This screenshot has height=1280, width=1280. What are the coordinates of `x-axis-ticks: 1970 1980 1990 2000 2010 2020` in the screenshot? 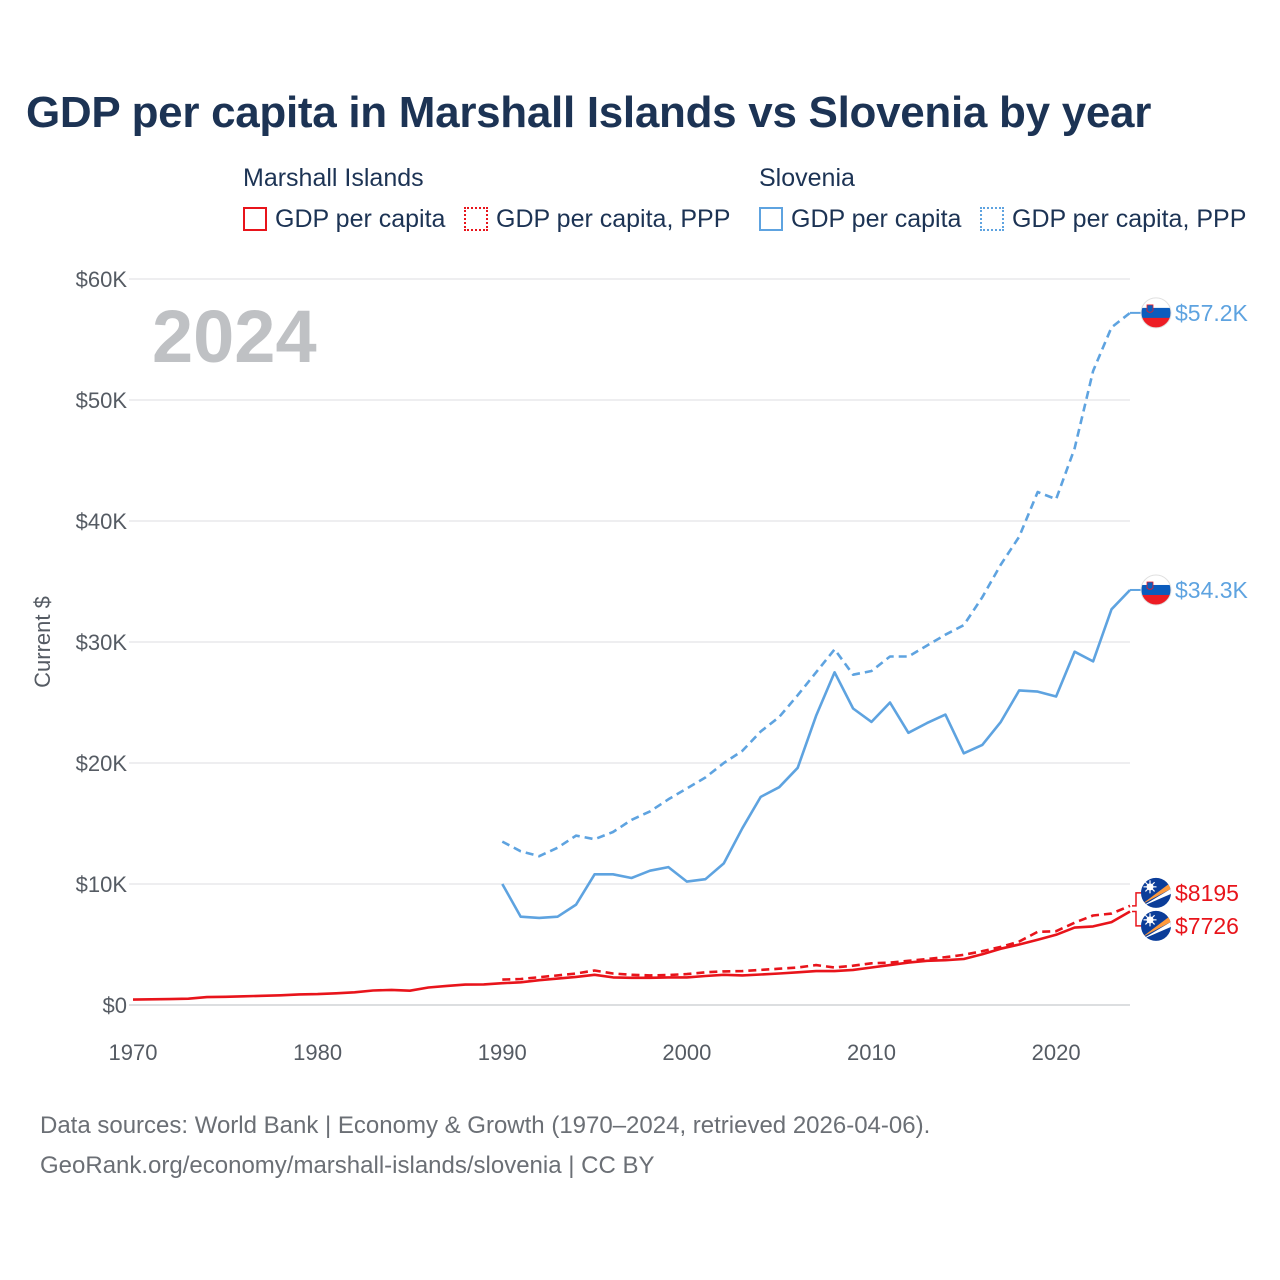 It's located at (595, 1052).